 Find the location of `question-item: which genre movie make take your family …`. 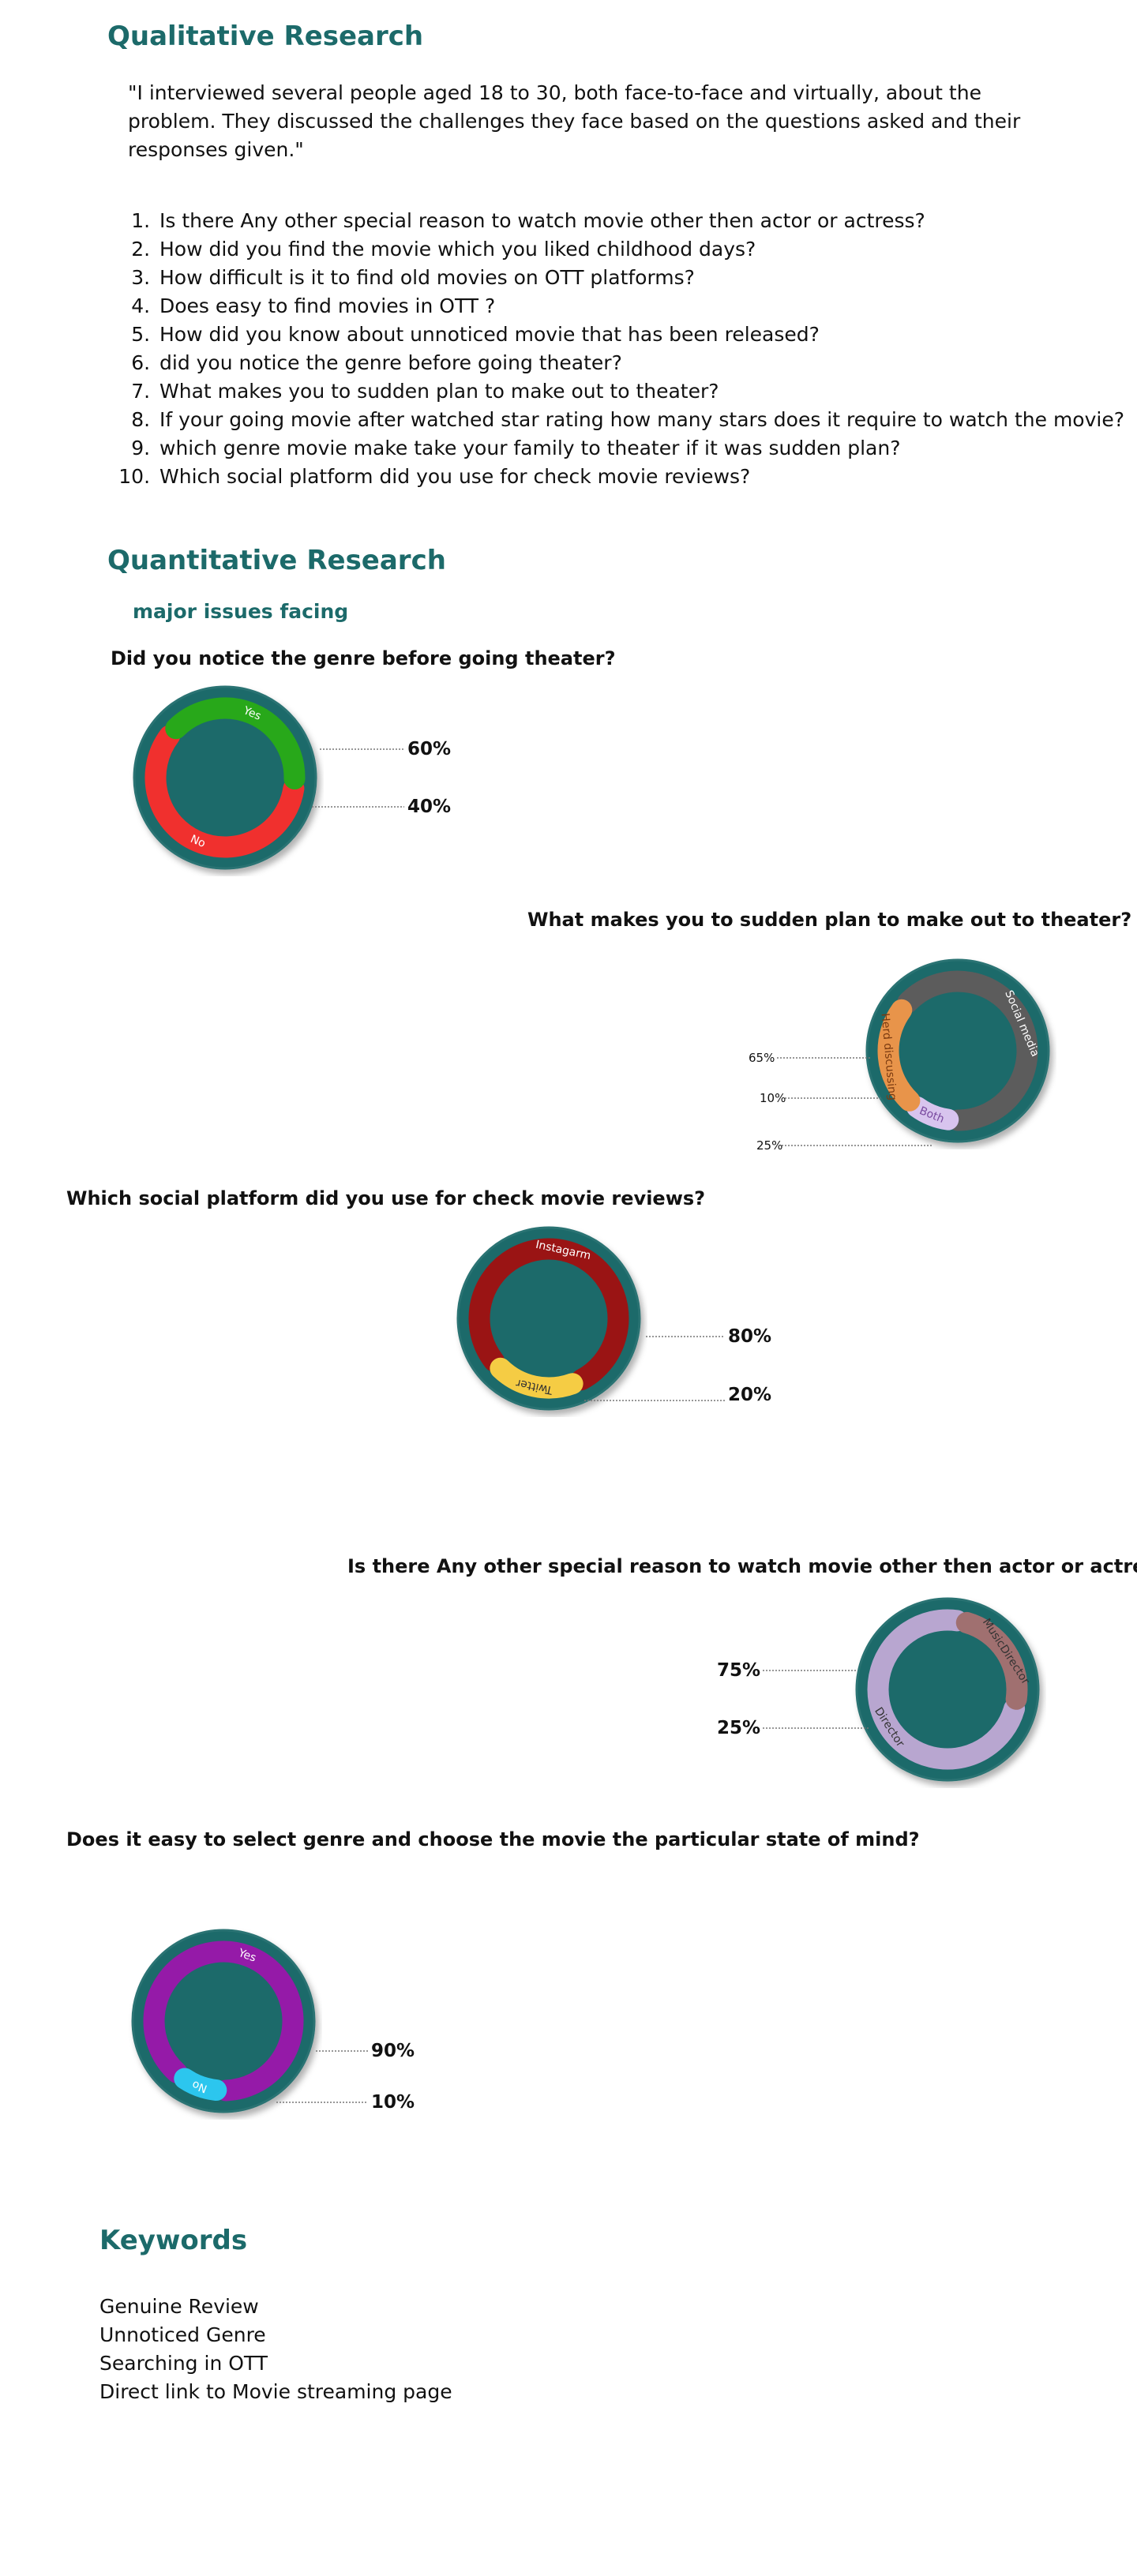

question-item: which genre movie make take your family … is located at coordinates (647, 449).